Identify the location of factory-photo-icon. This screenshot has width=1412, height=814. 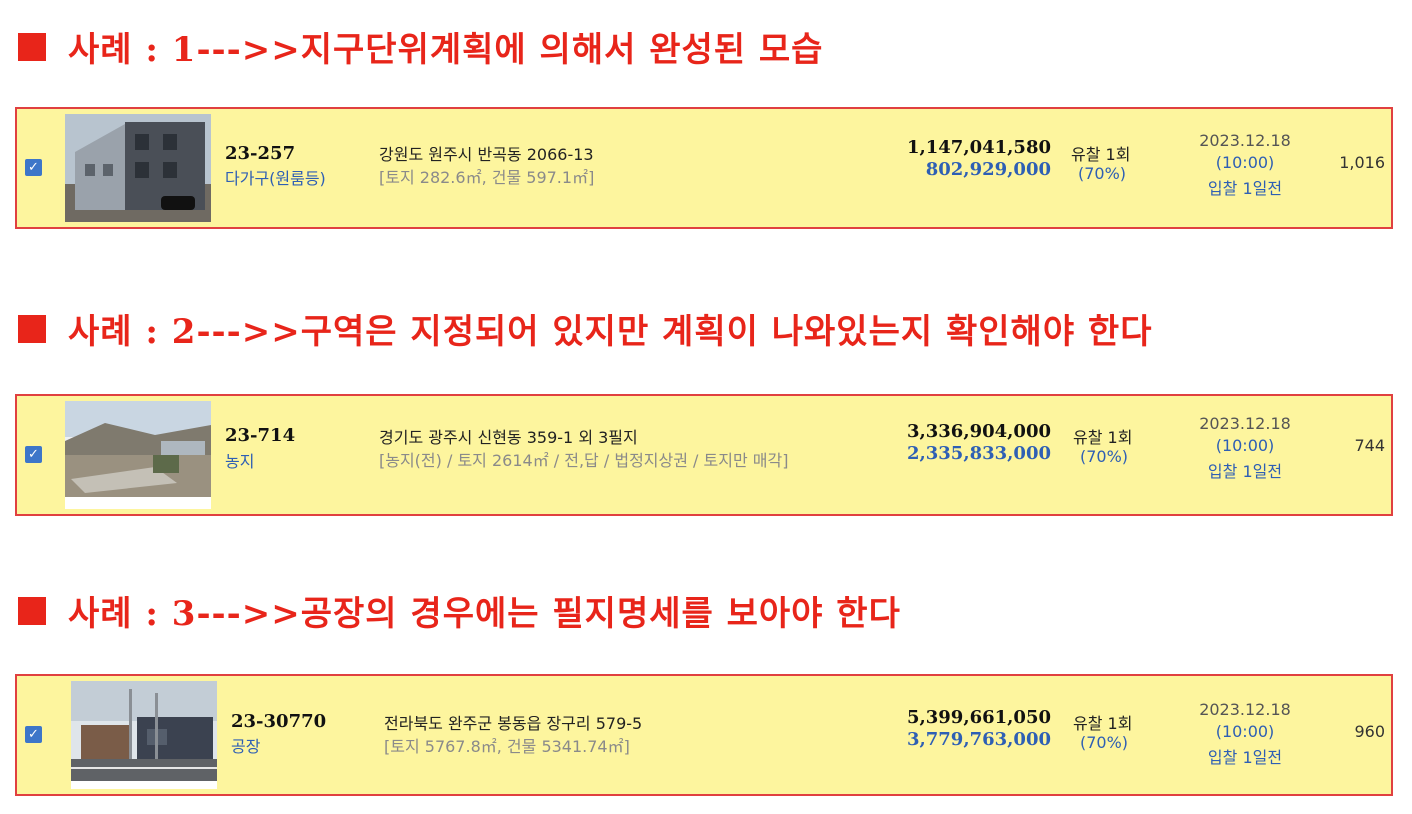
(144, 735).